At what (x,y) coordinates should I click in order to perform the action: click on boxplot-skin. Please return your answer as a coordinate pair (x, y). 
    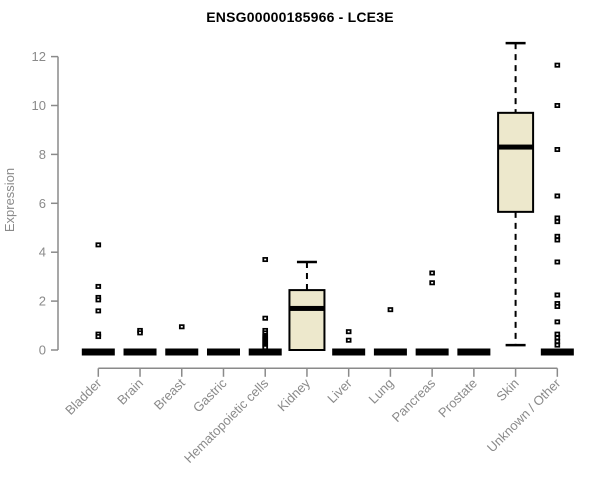
    Looking at the image, I should click on (516, 194).